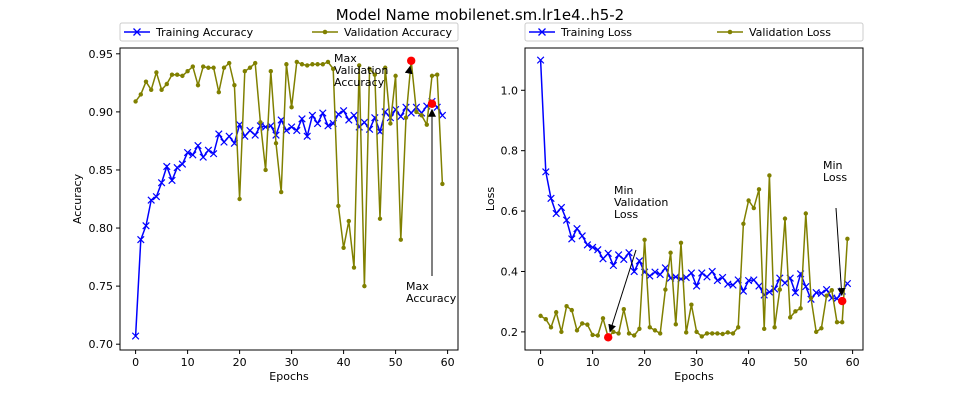  I want to click on loss-xtick-label: 0, so click(540, 362).